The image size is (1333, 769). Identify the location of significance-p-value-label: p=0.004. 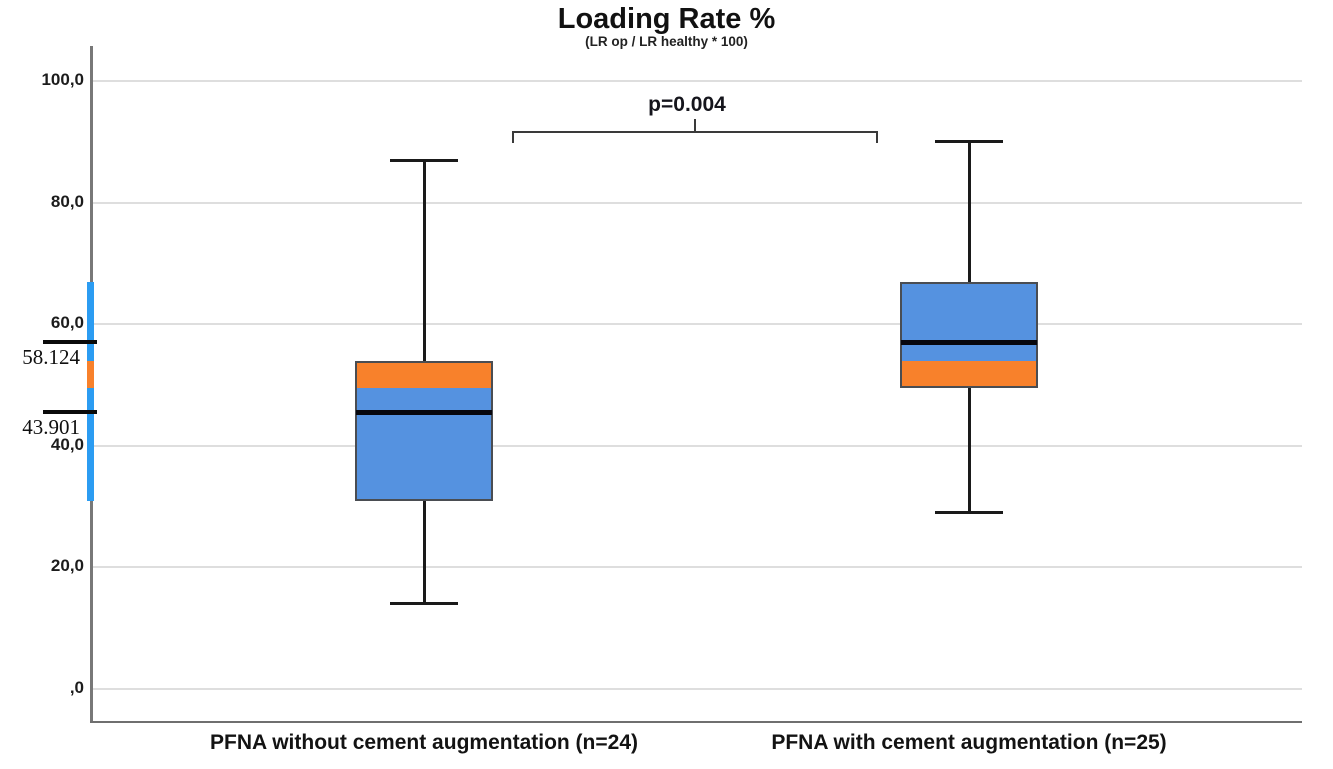
(687, 104).